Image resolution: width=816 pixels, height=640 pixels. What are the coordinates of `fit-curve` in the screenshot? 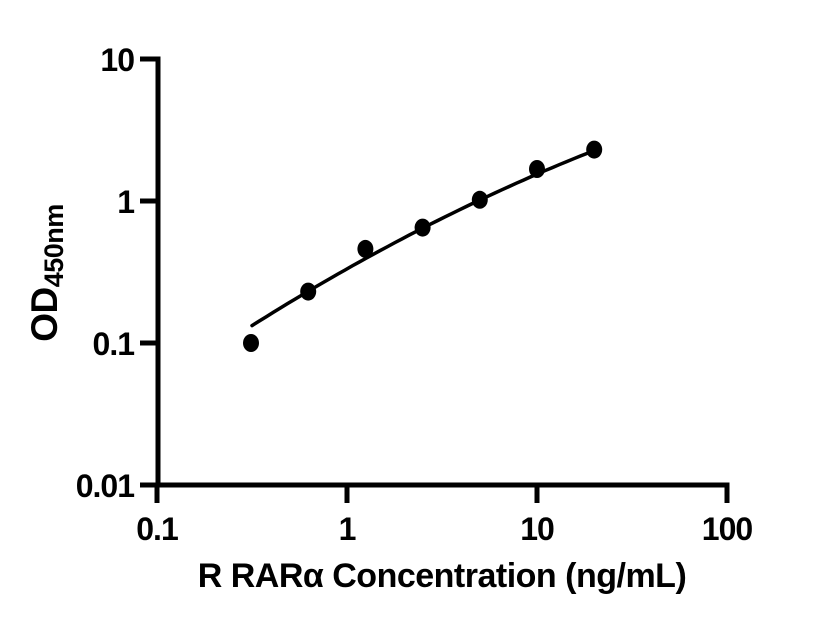 It's located at (423, 238).